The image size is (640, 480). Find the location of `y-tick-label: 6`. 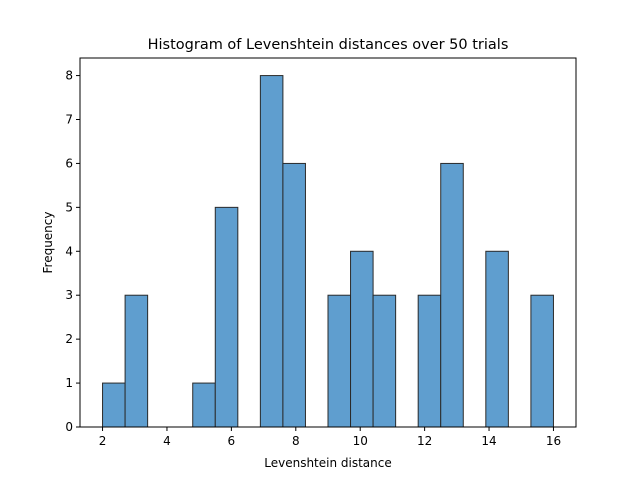

y-tick-label: 6 is located at coordinates (69, 163).